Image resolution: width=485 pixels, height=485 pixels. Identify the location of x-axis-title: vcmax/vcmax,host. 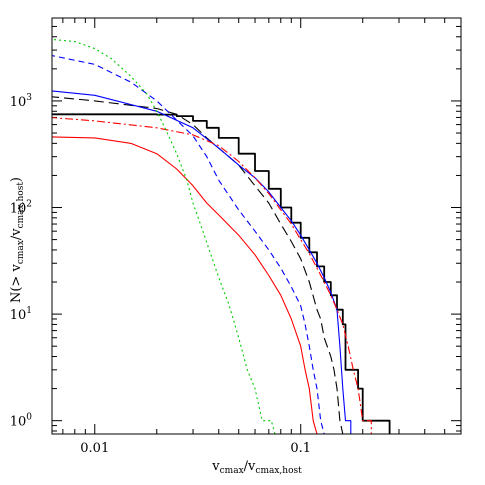
(256, 467).